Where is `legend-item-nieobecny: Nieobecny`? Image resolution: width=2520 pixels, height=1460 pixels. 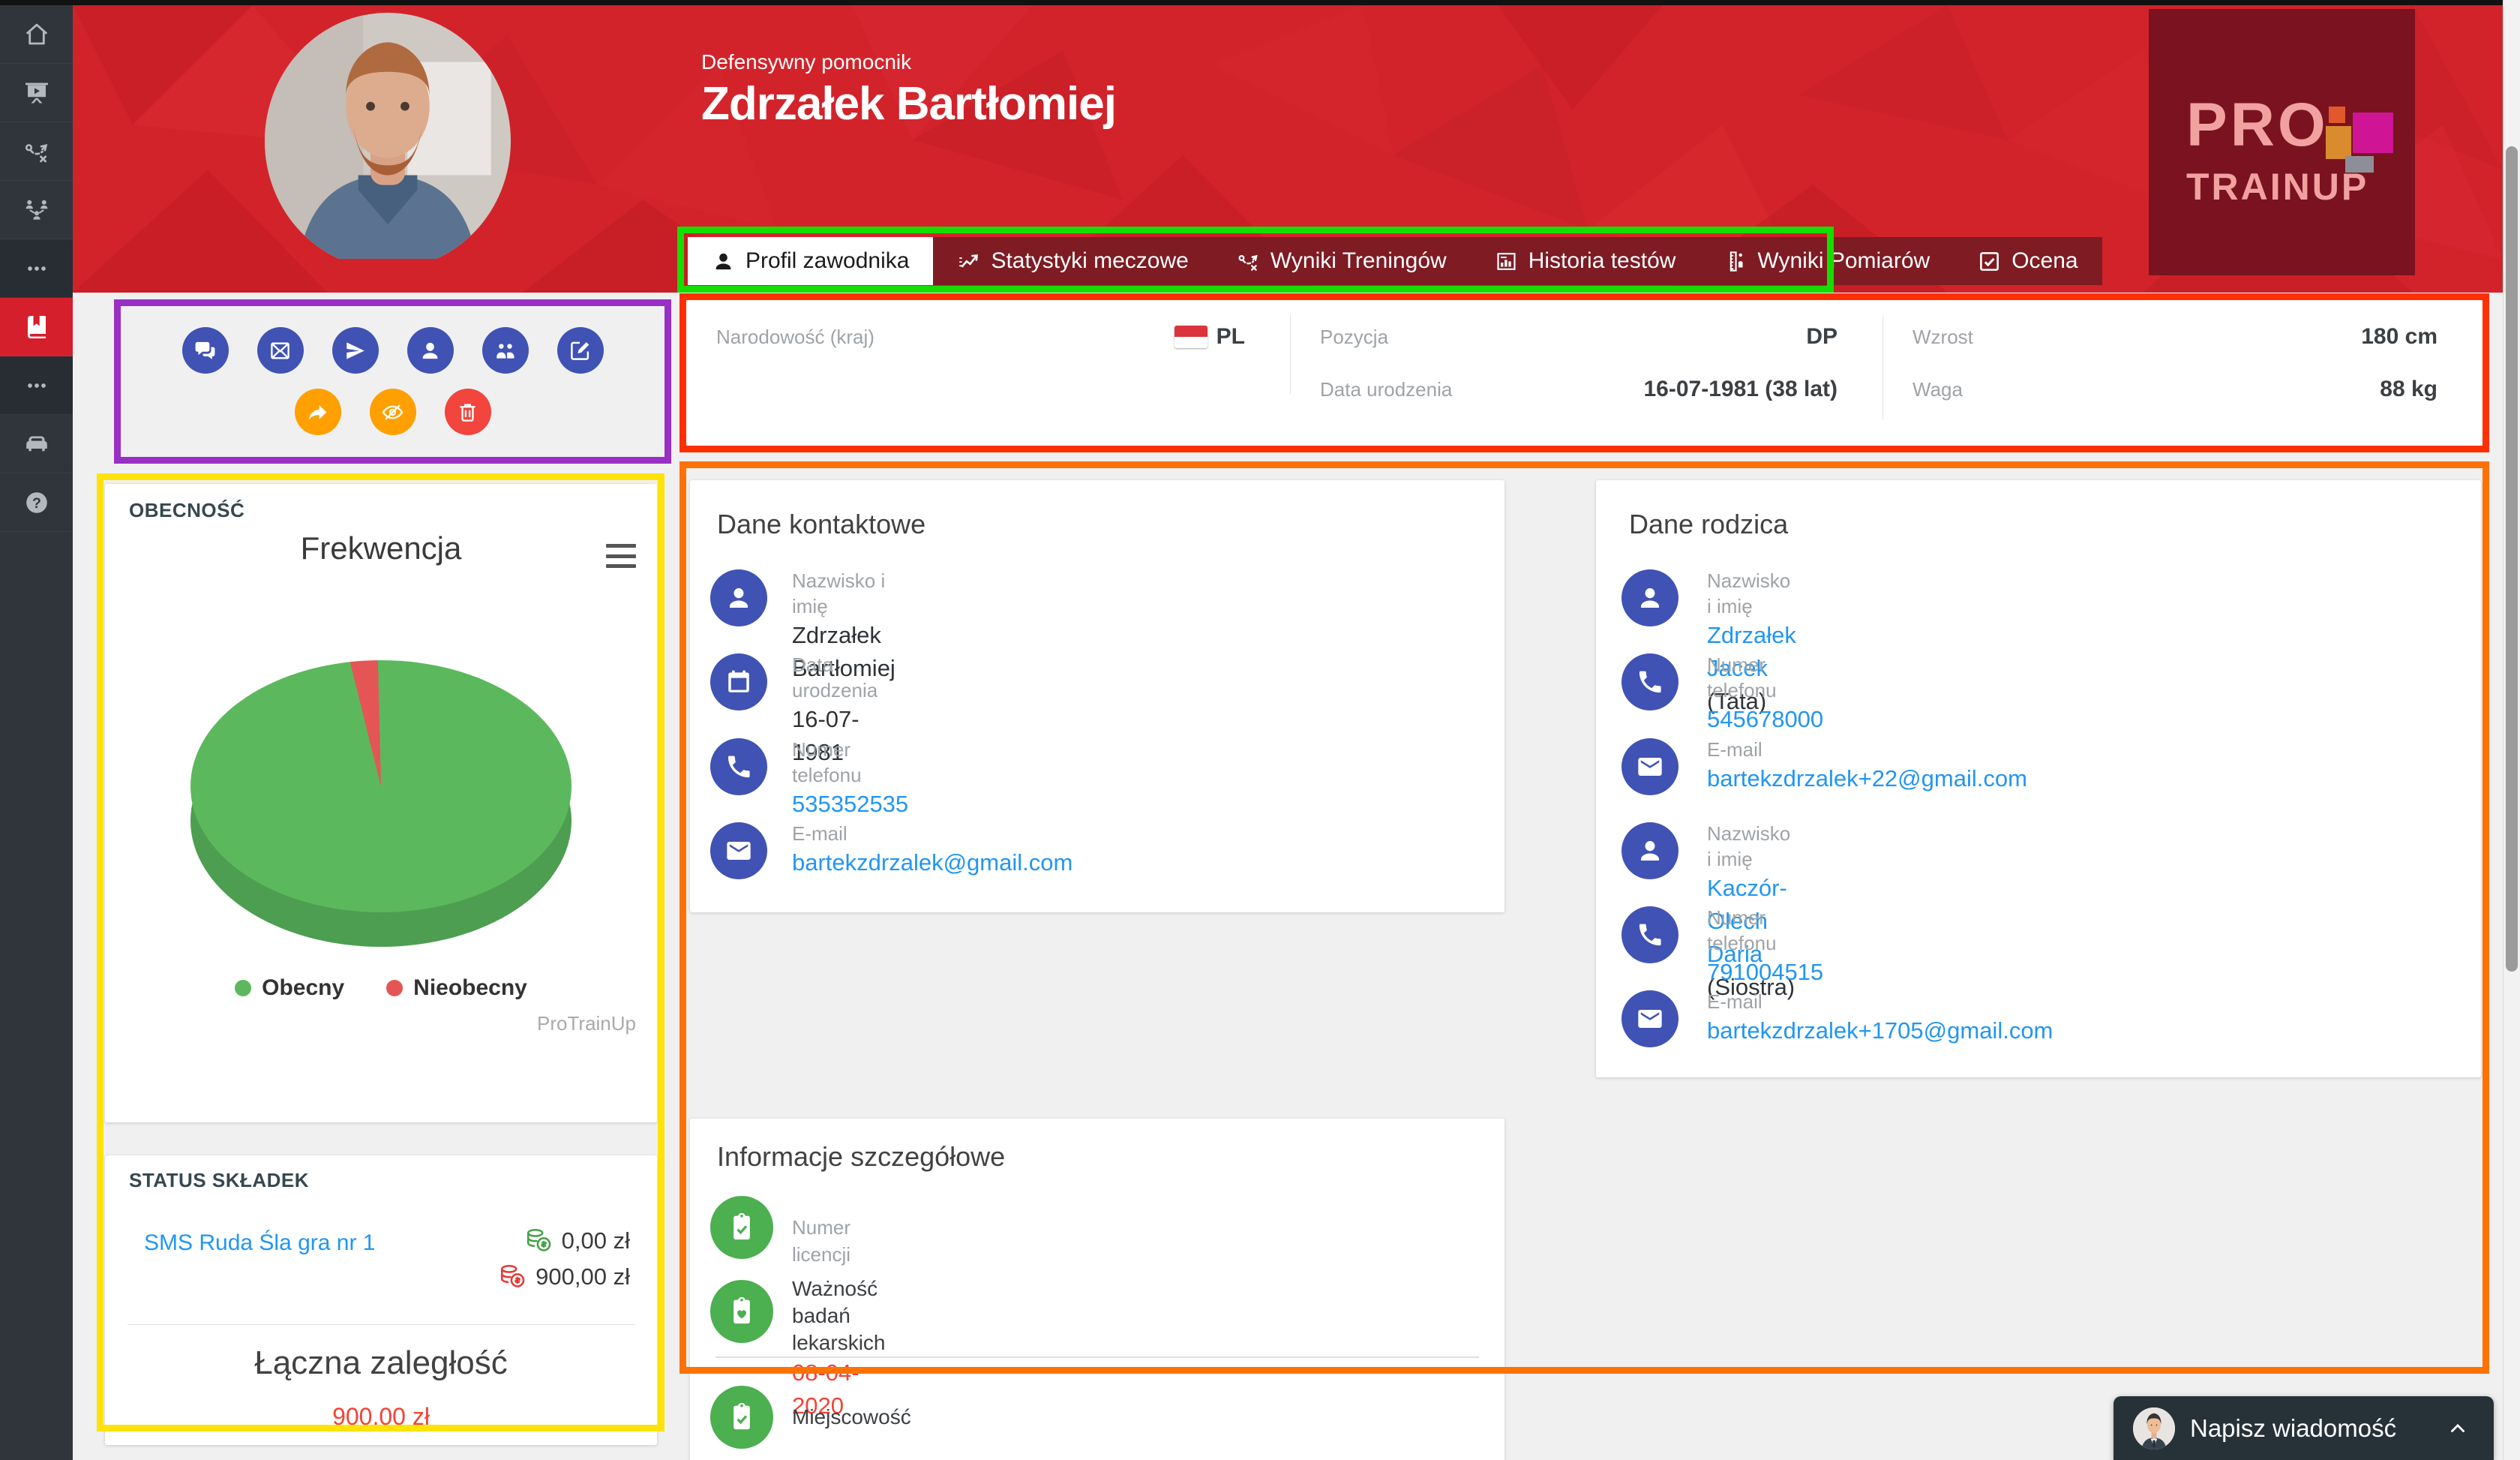
legend-item-nieobecny: Nieobecny is located at coordinates (456, 988).